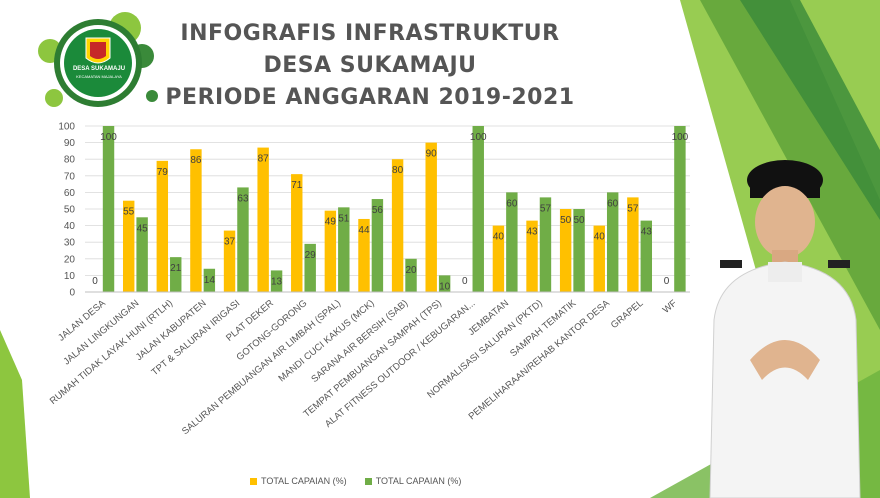 The image size is (880, 498). I want to click on y-tick-label-90: 90, so click(70, 143).